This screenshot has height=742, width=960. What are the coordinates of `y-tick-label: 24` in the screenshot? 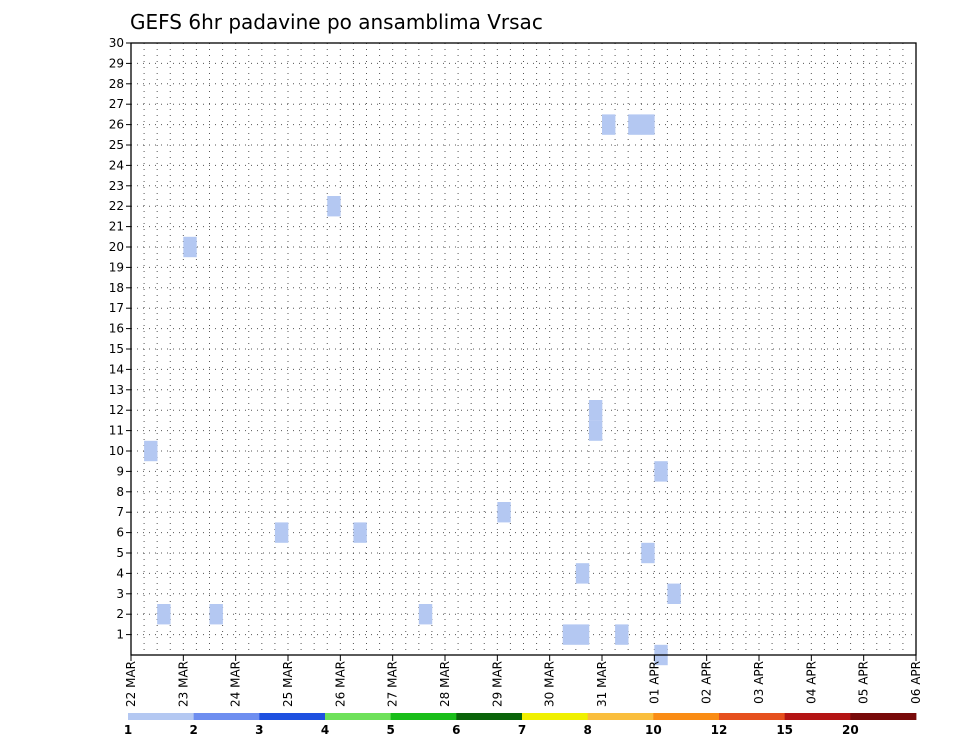 It's located at (116, 165).